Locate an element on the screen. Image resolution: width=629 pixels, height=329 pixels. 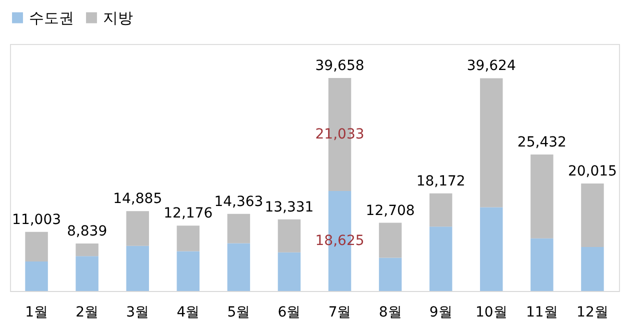
total-label: 20,015 is located at coordinates (592, 172).